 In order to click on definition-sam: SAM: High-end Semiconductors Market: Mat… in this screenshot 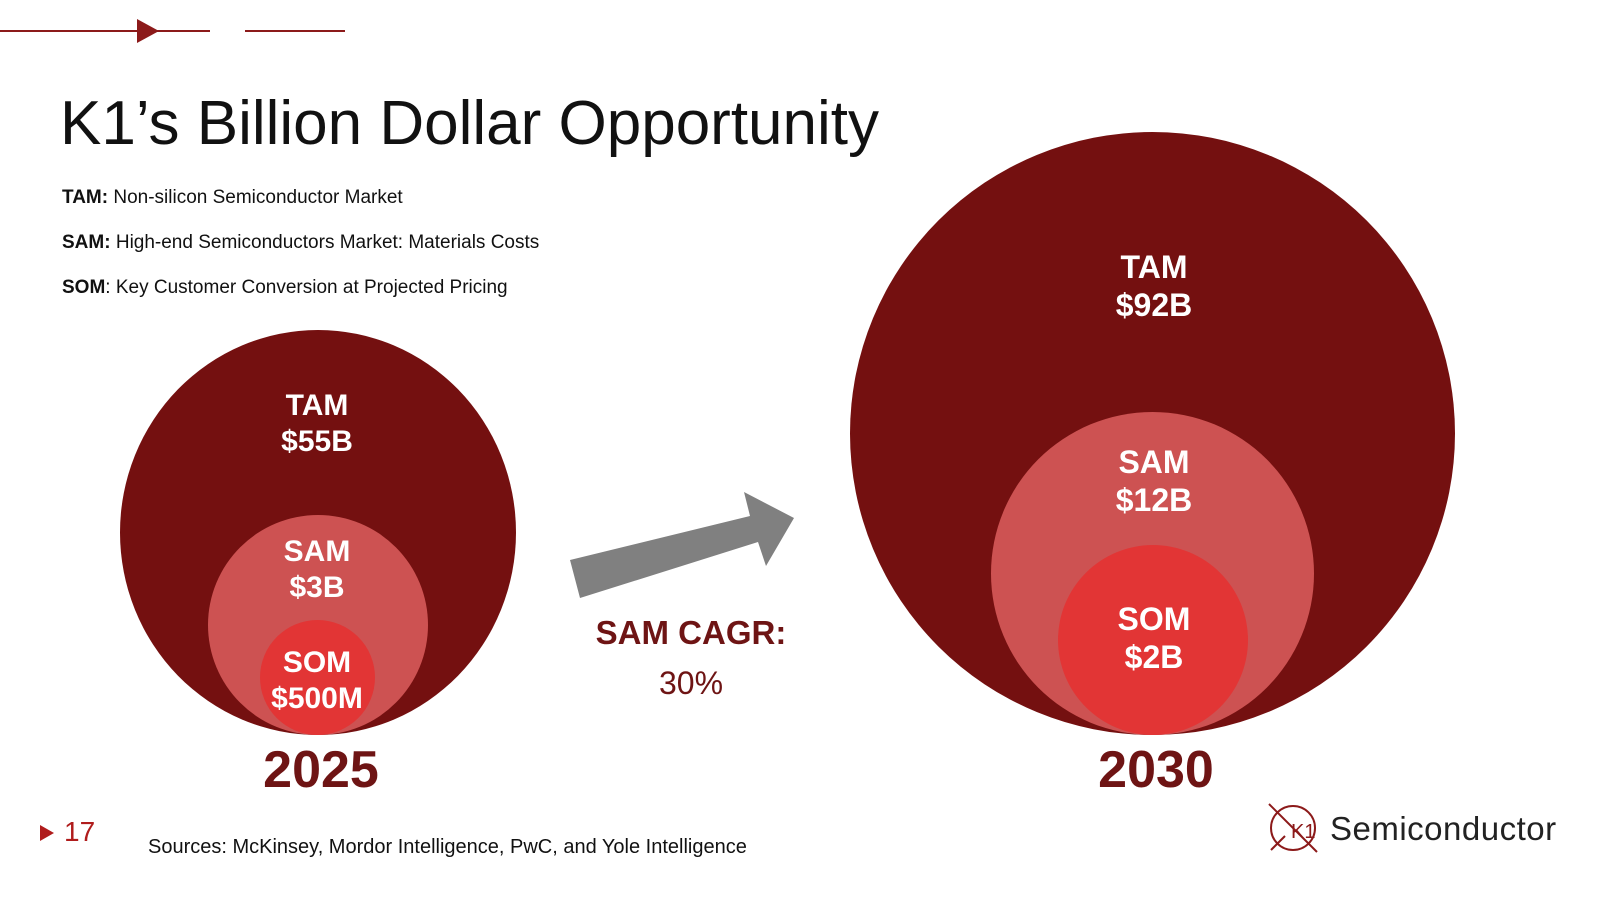, I will do `click(300, 243)`.